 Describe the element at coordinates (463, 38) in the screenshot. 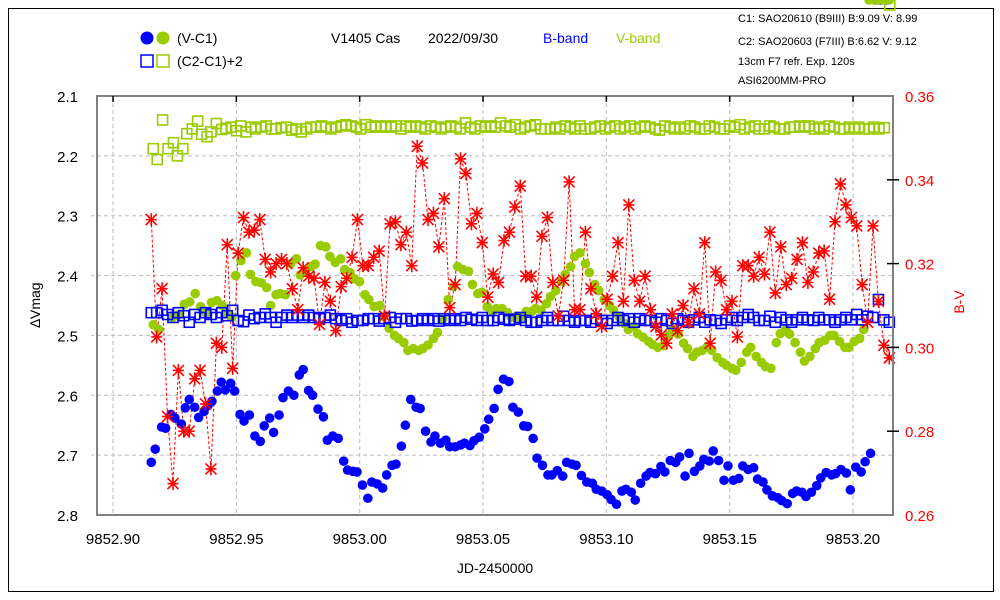

I see `observation-date: 2022/09/30` at that location.